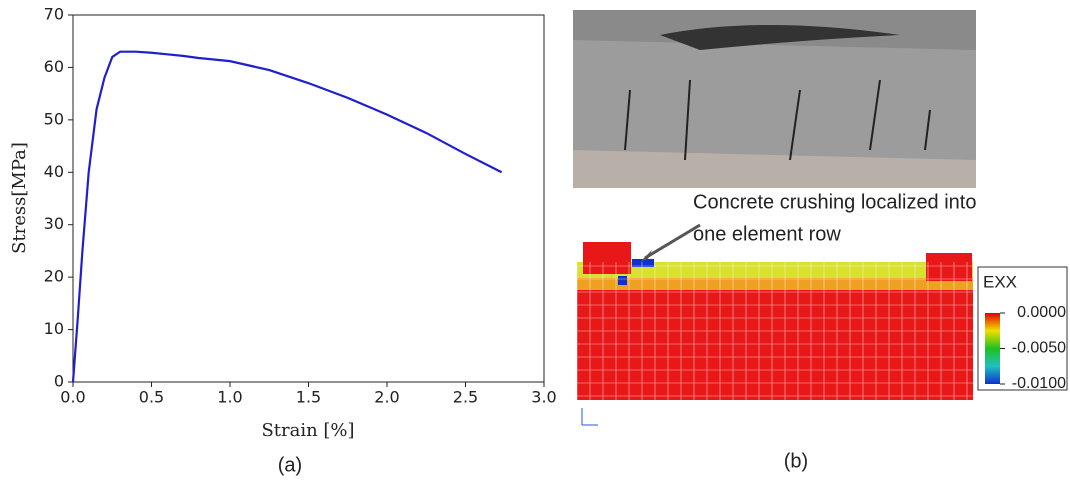 The width and height of the screenshot is (1070, 488). Describe the element at coordinates (54, 118) in the screenshot. I see `y-tick-label: 50` at that location.